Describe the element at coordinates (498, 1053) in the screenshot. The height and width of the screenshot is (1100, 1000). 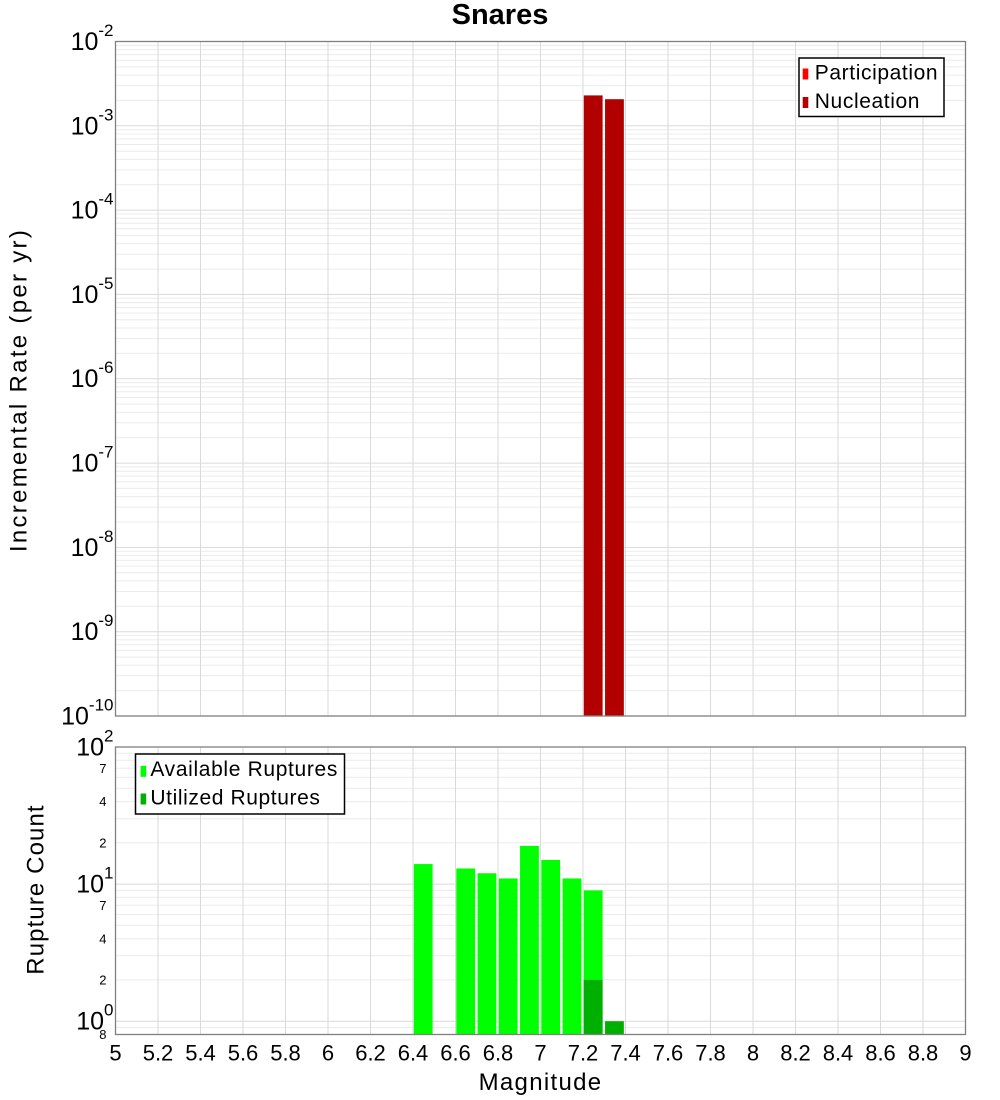
I see `svg-text: 6.8` at that location.